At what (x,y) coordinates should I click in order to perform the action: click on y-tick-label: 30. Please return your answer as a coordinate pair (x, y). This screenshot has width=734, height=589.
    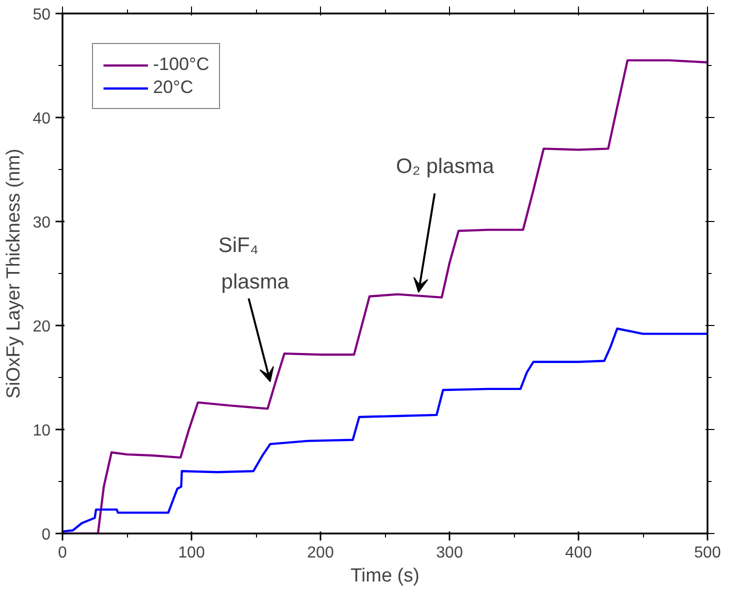
    Looking at the image, I should click on (41, 223).